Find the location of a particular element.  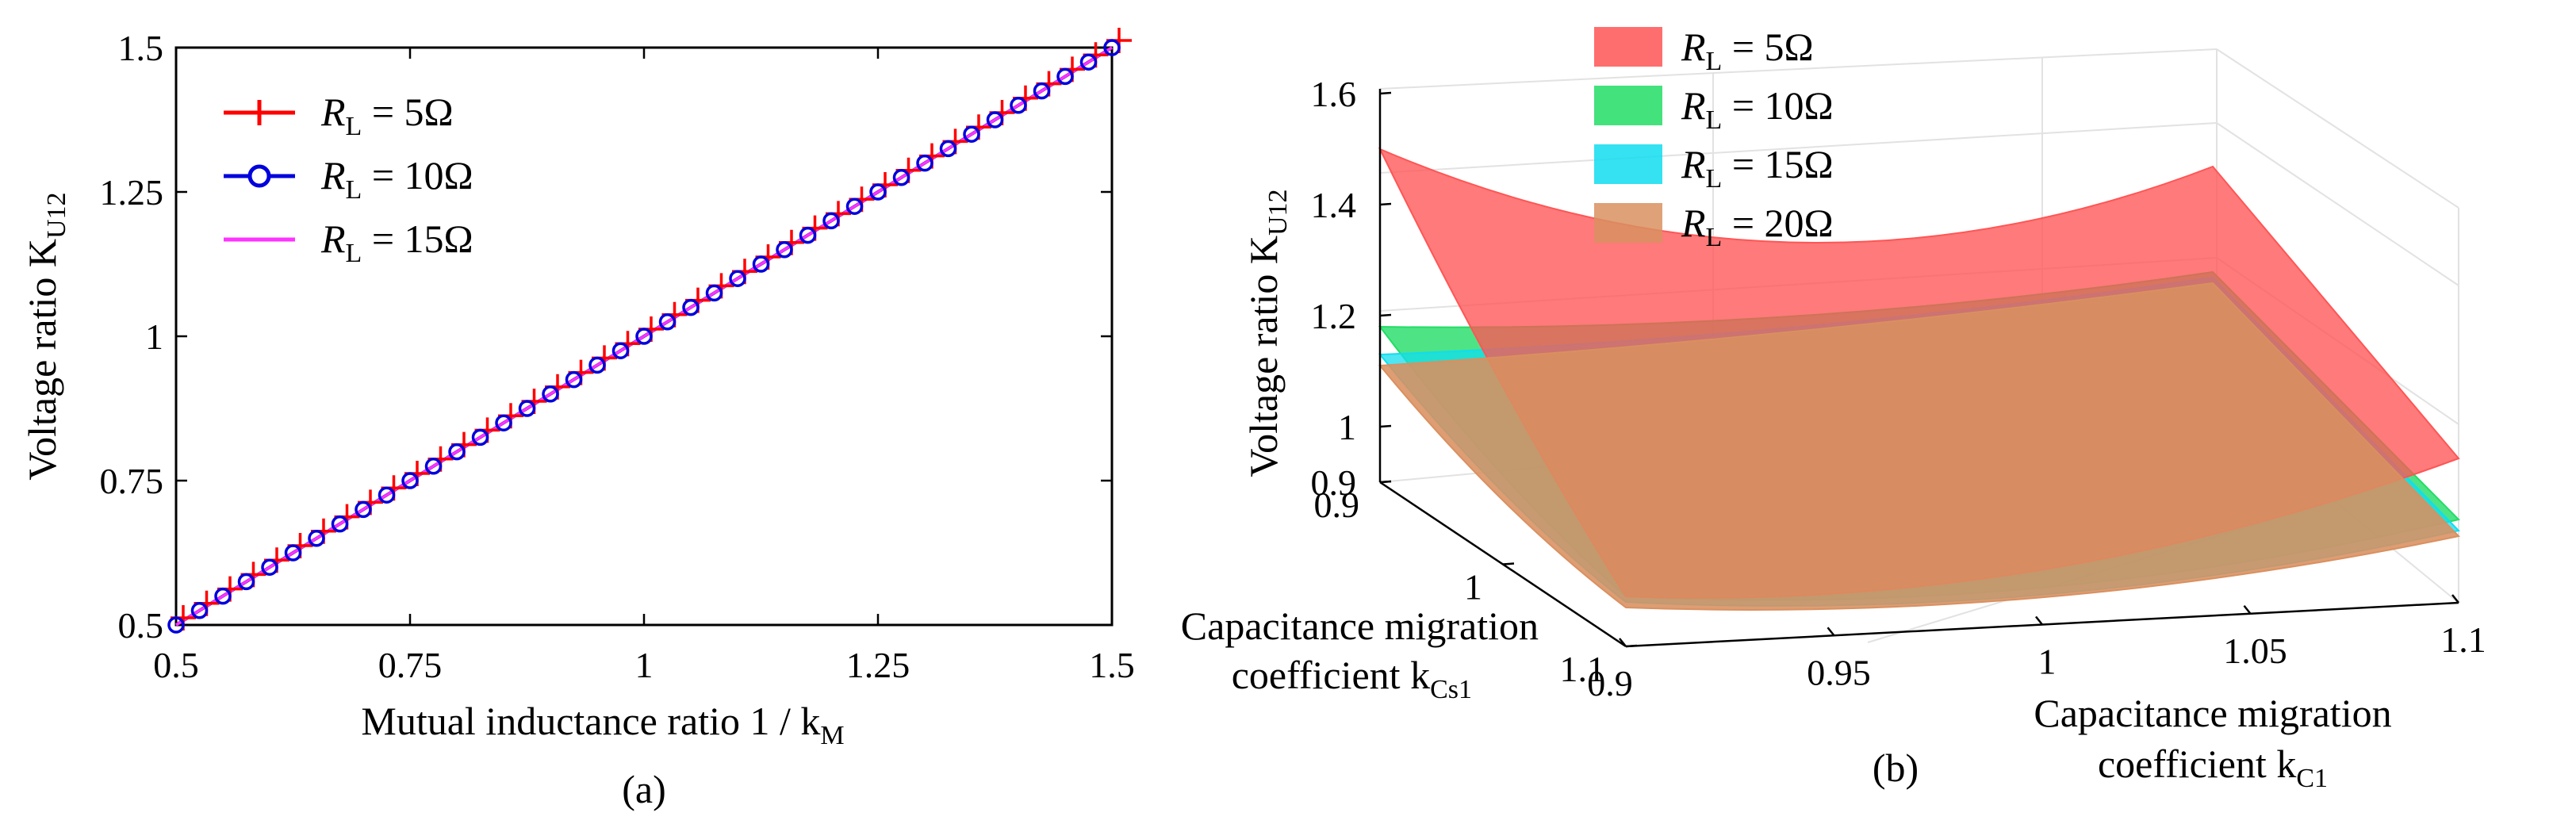

x-tick-label: 1.25 is located at coordinates (878, 665).